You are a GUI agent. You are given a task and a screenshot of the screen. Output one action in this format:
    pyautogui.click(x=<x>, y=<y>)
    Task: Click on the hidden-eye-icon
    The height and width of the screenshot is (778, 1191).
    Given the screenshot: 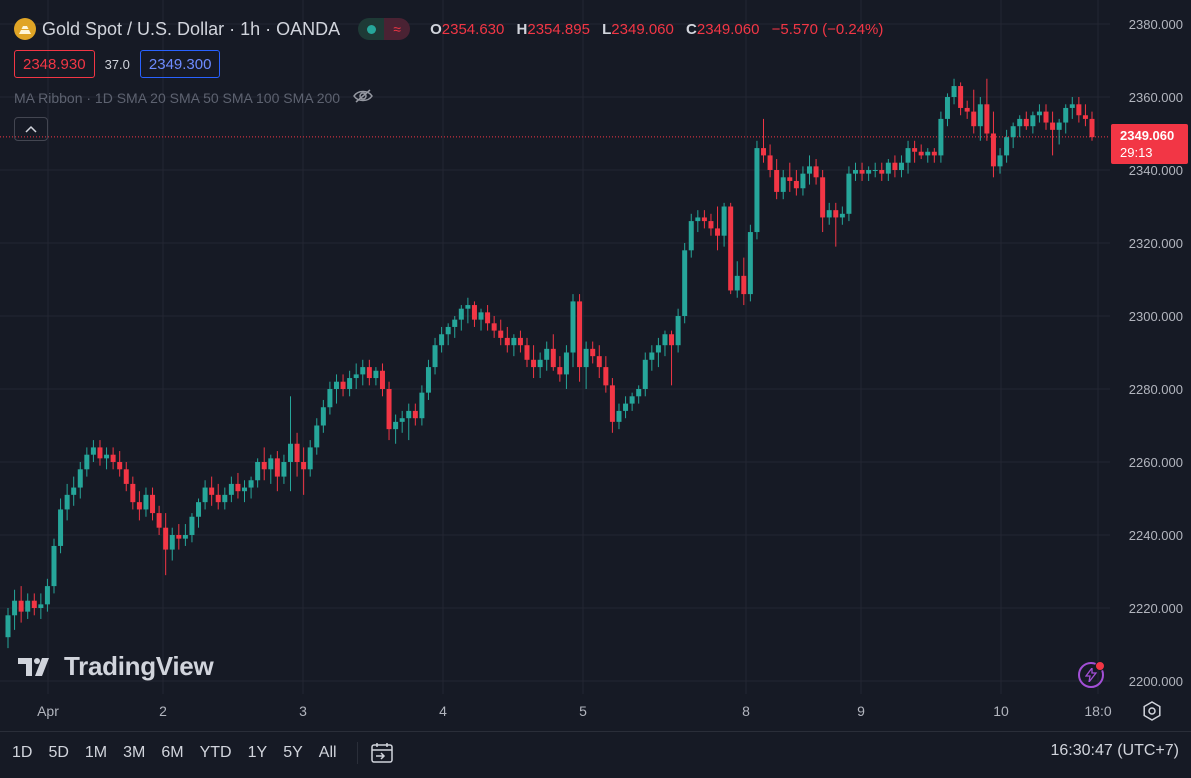 What is the action you would take?
    pyautogui.click(x=363, y=97)
    